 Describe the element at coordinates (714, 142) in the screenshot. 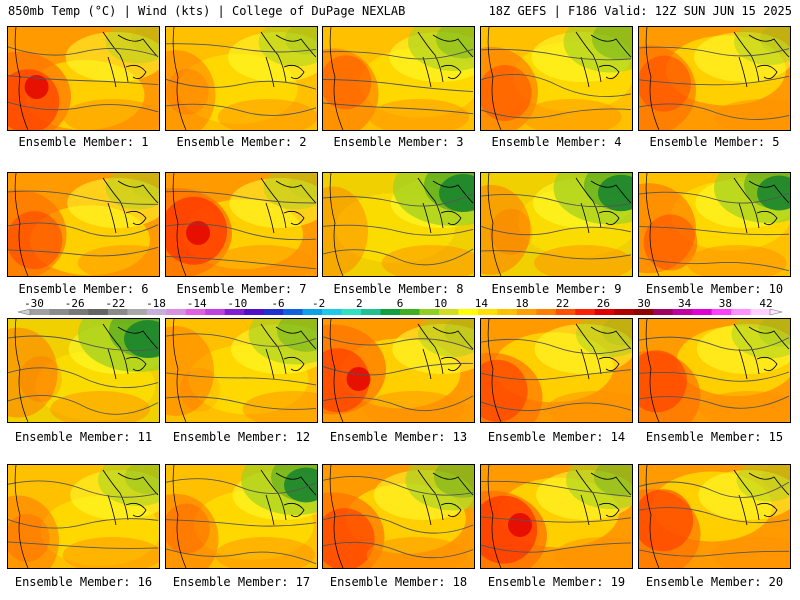

I see `ensemble-member-label: Ensemble Member: 5` at that location.